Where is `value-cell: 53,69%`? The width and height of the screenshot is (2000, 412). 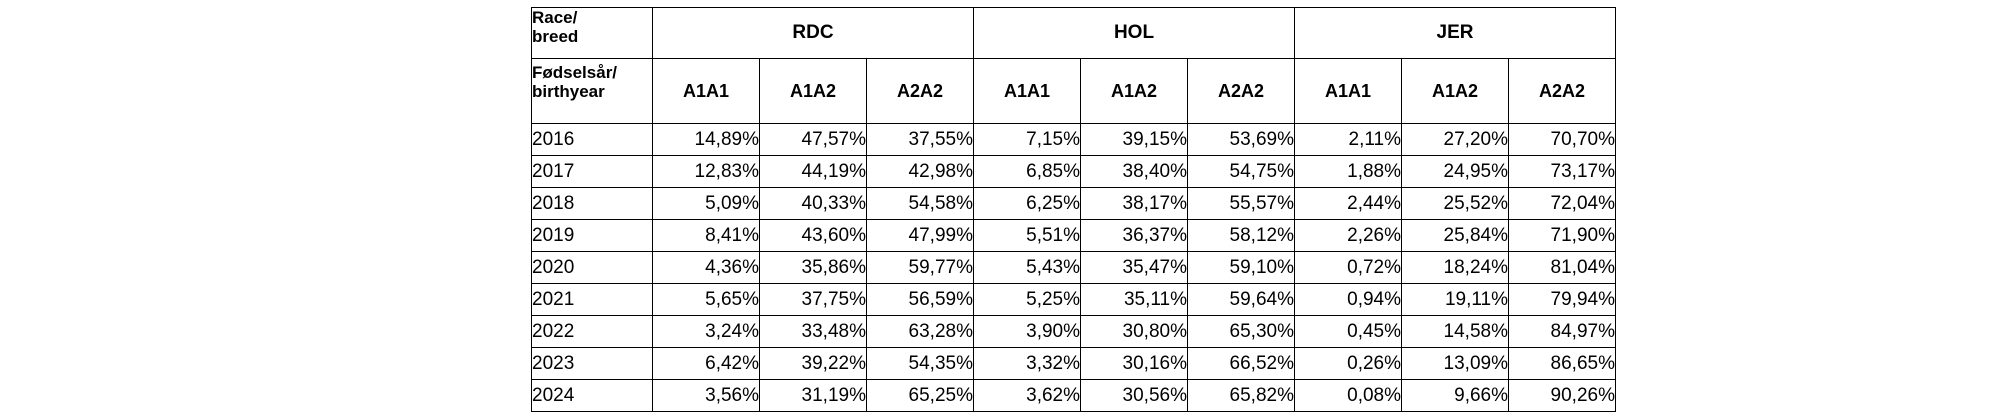 value-cell: 53,69% is located at coordinates (1241, 139).